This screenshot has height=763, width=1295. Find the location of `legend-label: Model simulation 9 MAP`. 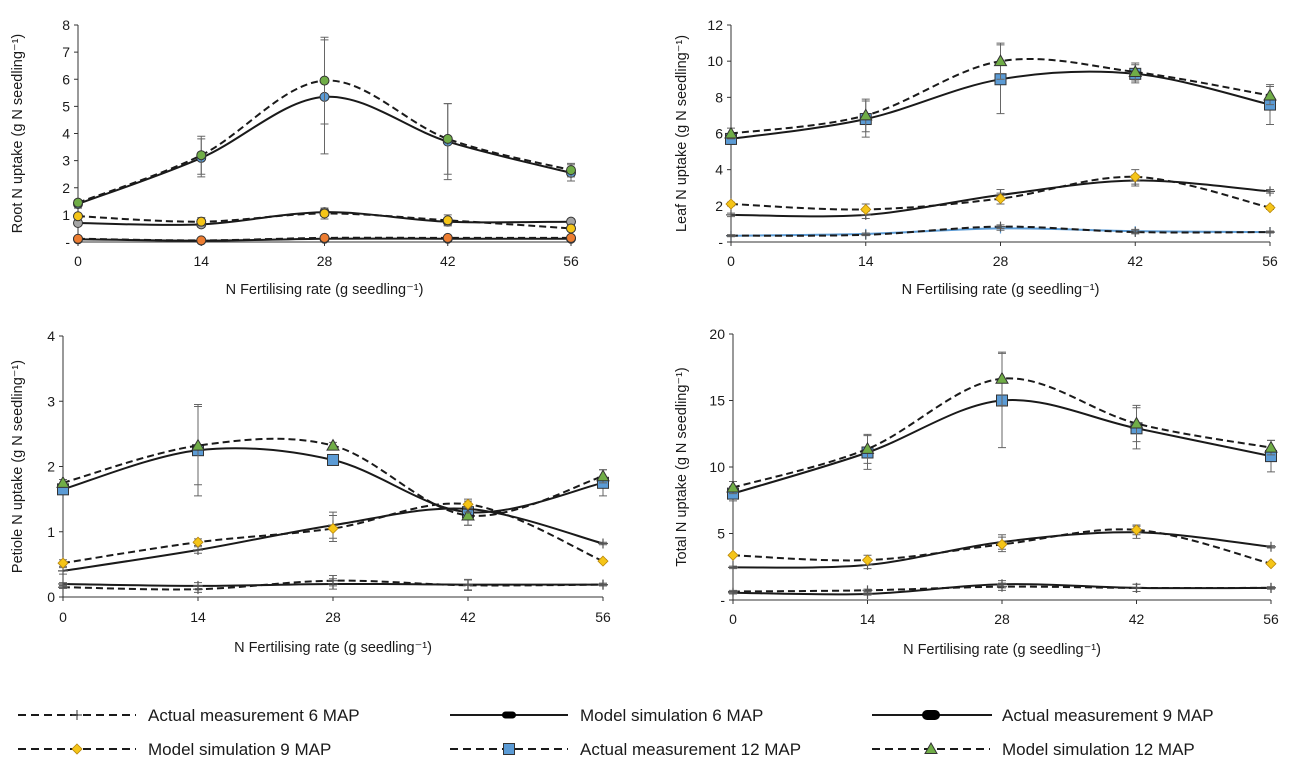

legend-label: Model simulation 9 MAP is located at coordinates (239, 749).